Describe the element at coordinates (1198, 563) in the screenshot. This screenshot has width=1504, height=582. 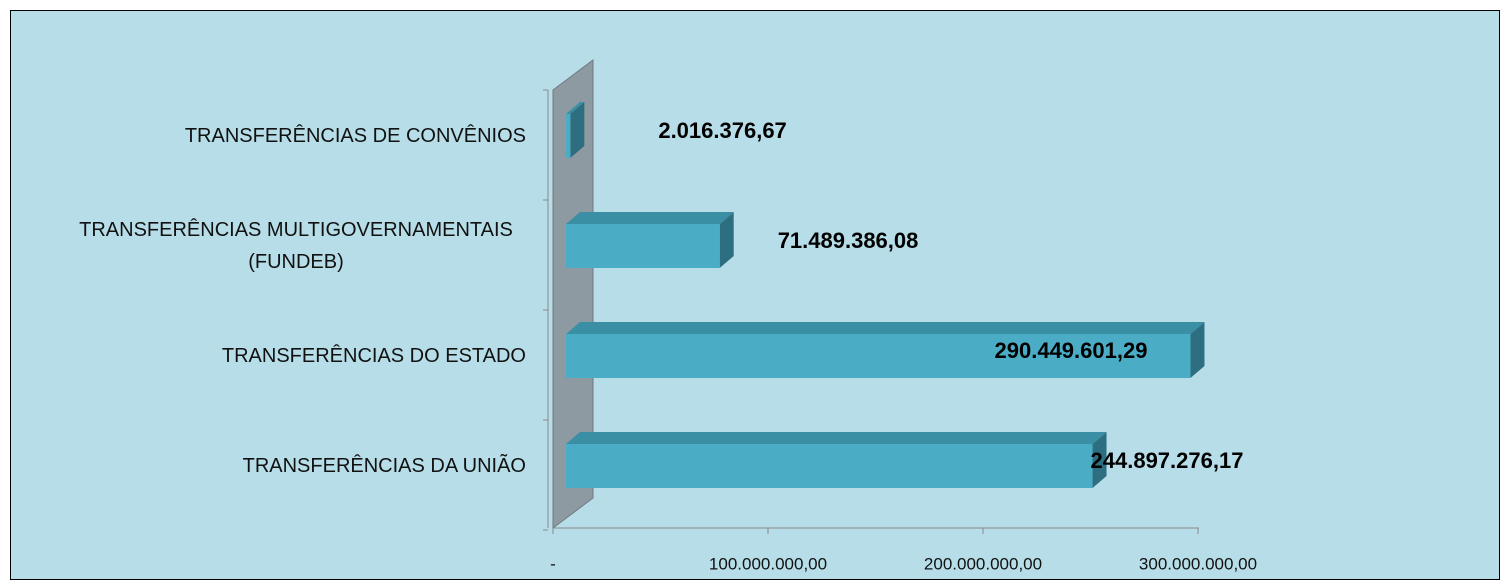
I see `x-tick-label: 300.000.000,00` at that location.